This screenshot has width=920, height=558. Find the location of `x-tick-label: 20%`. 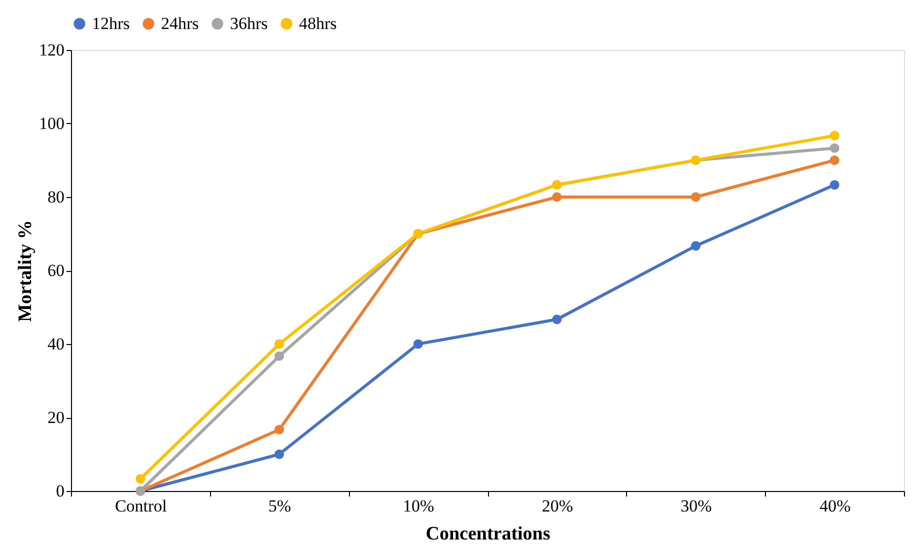

x-tick-label: 20% is located at coordinates (558, 506).